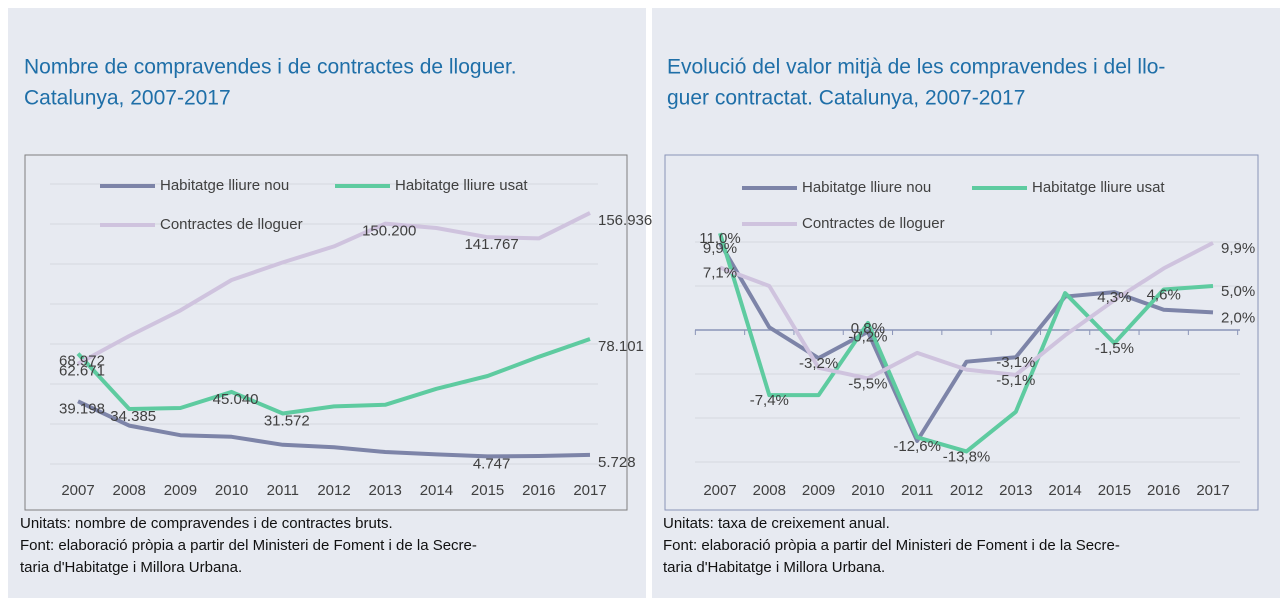  What do you see at coordinates (82, 361) in the screenshot?
I see `data-label: 68.972` at bounding box center [82, 361].